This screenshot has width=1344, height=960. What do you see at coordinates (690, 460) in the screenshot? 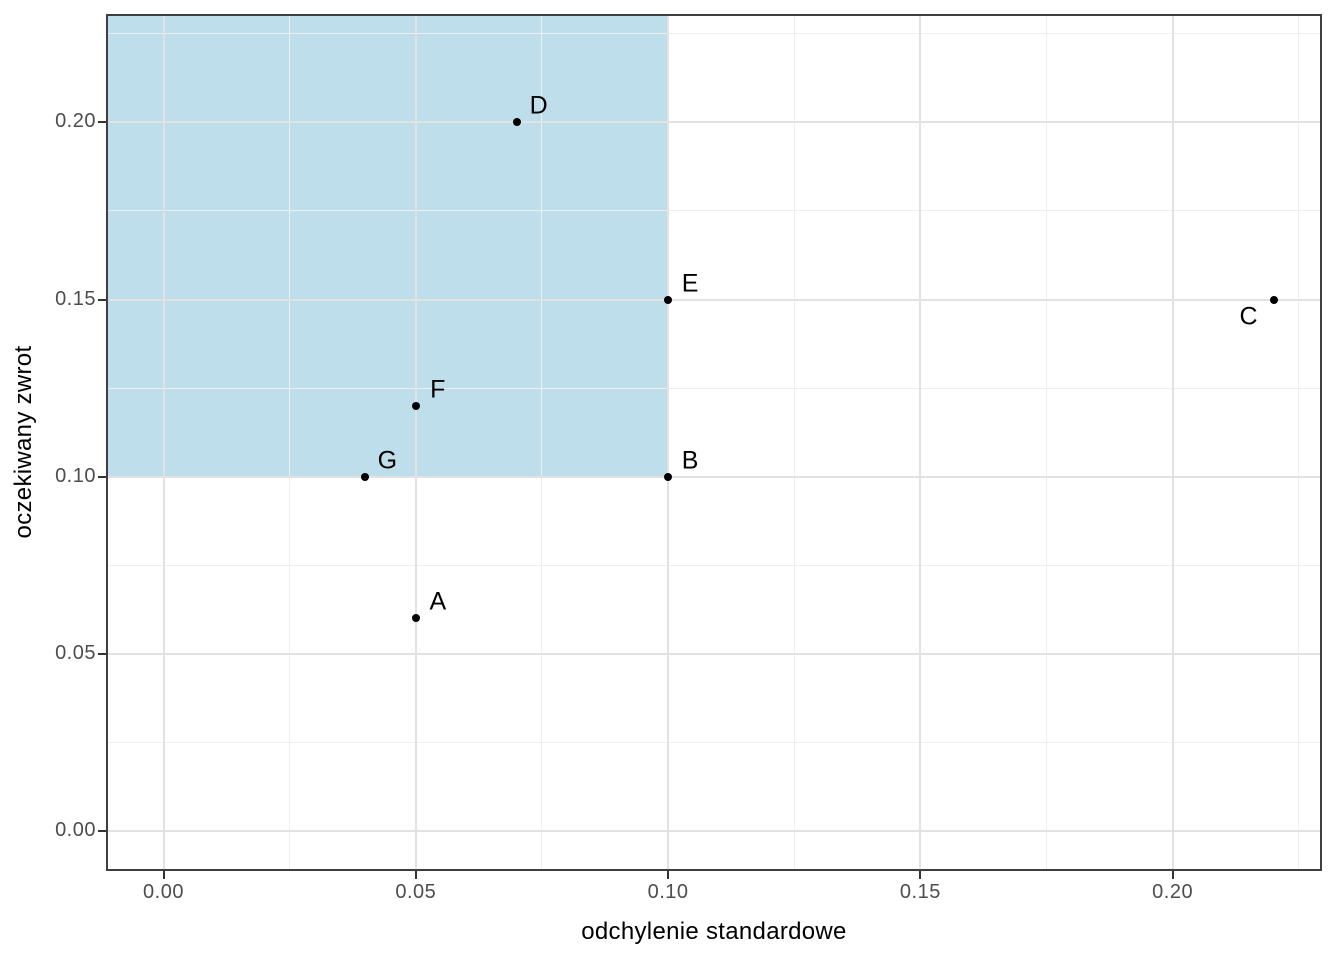
I see `point-label: B` at bounding box center [690, 460].